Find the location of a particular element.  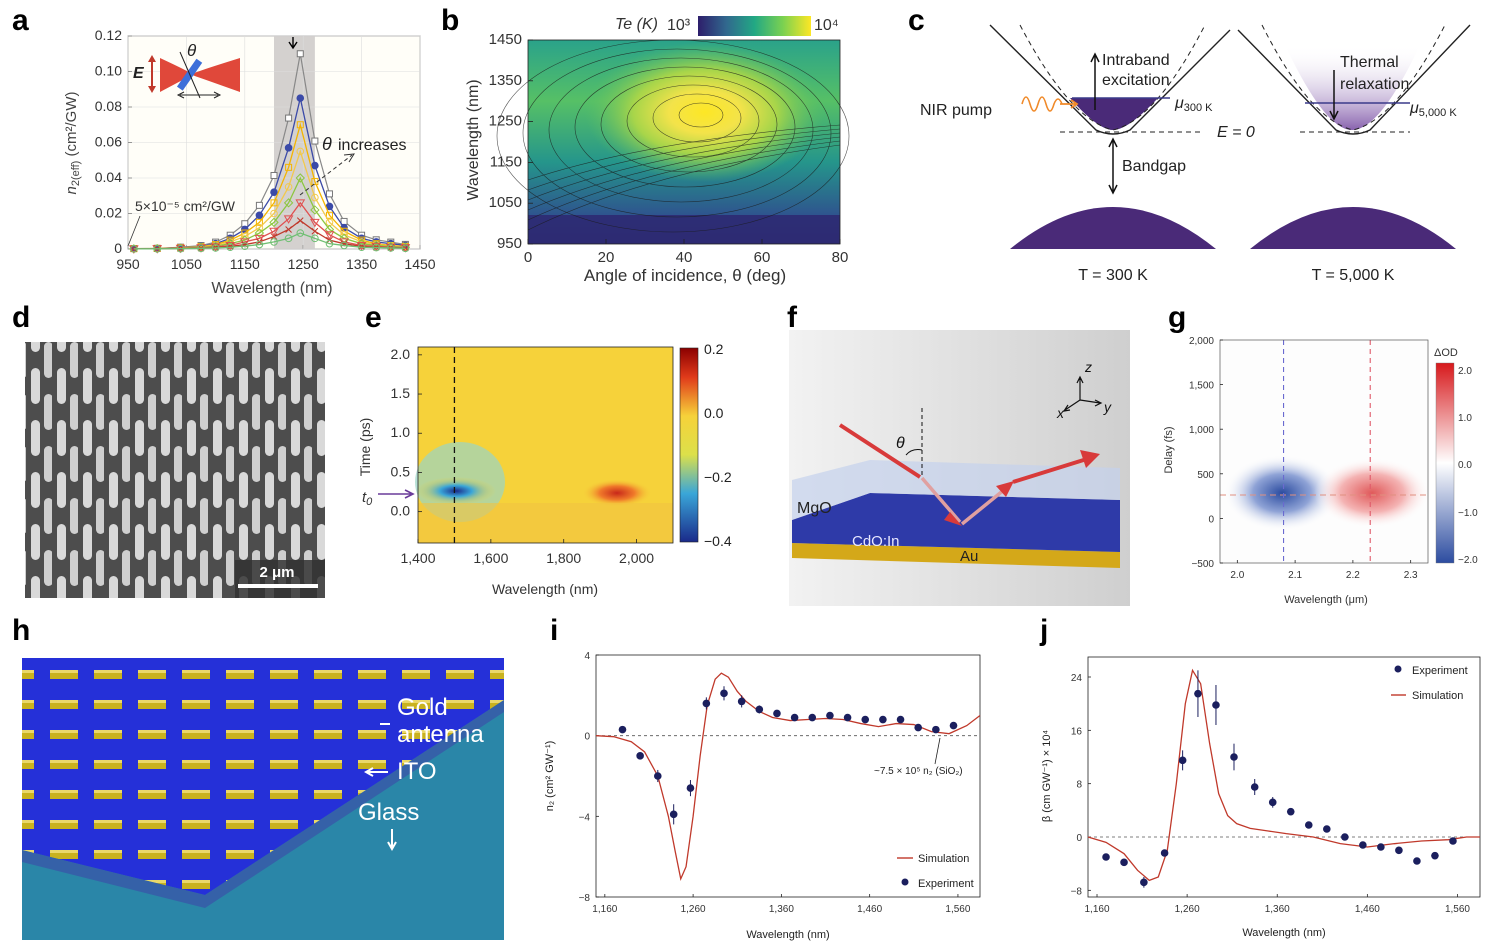

panel-h-ito-surface is located at coordinates (263, 776).